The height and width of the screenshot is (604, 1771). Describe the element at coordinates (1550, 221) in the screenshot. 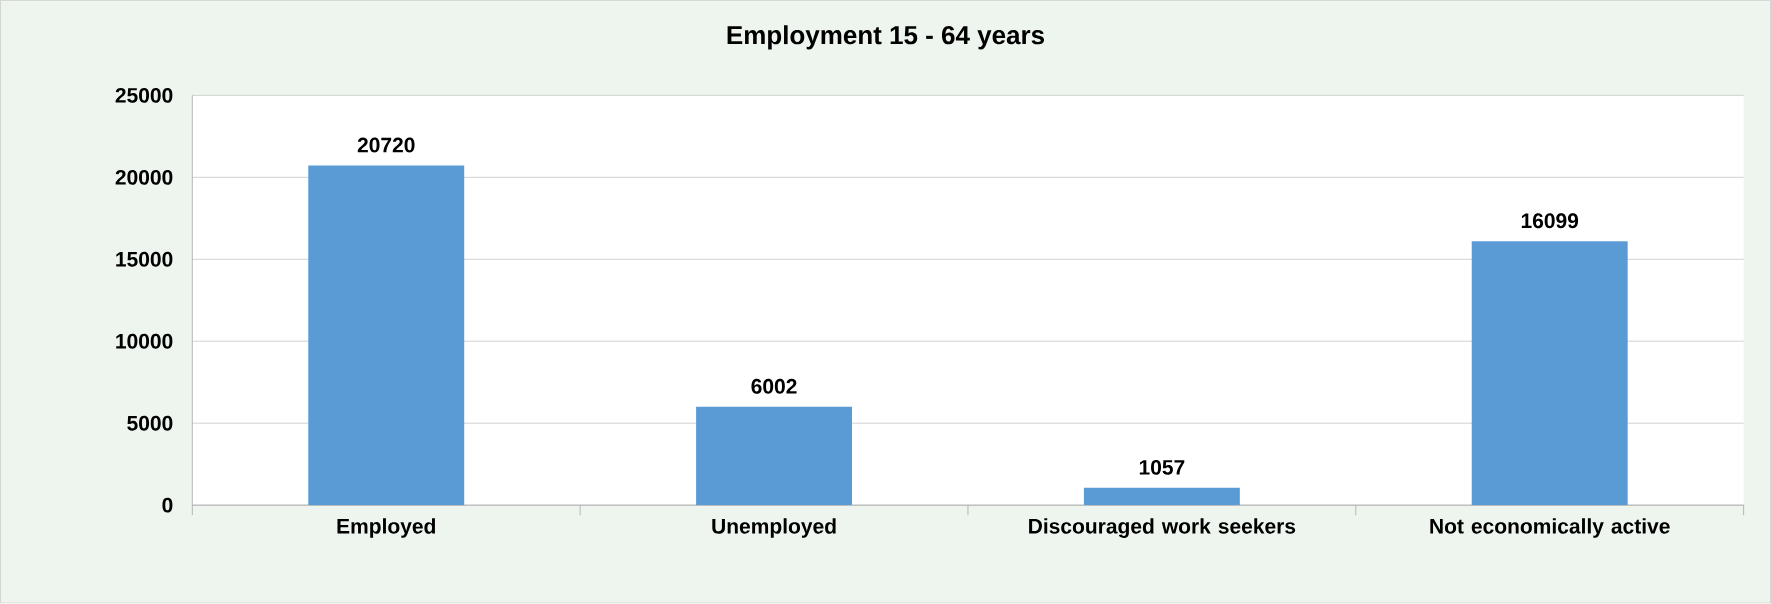

I see `data-label: 16099` at that location.